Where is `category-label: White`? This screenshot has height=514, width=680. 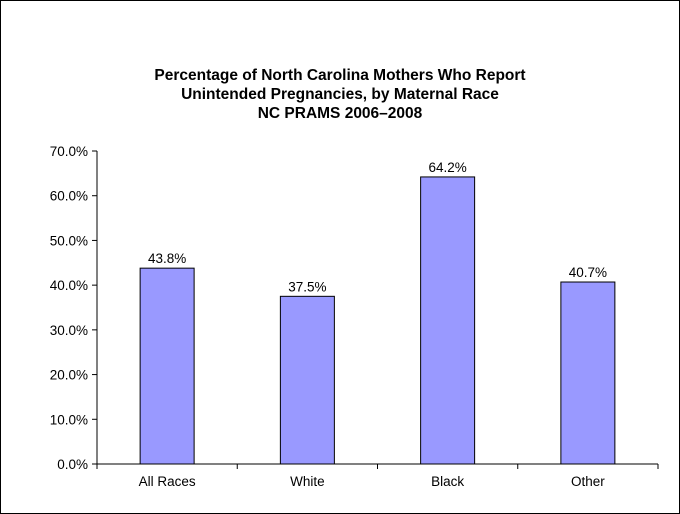
category-label: White is located at coordinates (307, 481).